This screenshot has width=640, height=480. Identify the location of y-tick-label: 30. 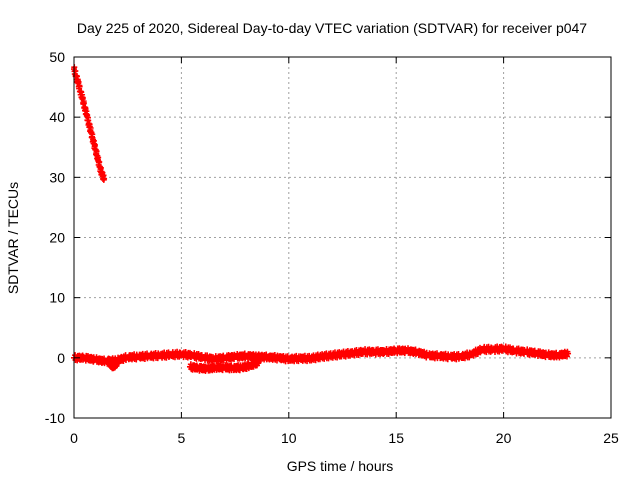
(57, 177).